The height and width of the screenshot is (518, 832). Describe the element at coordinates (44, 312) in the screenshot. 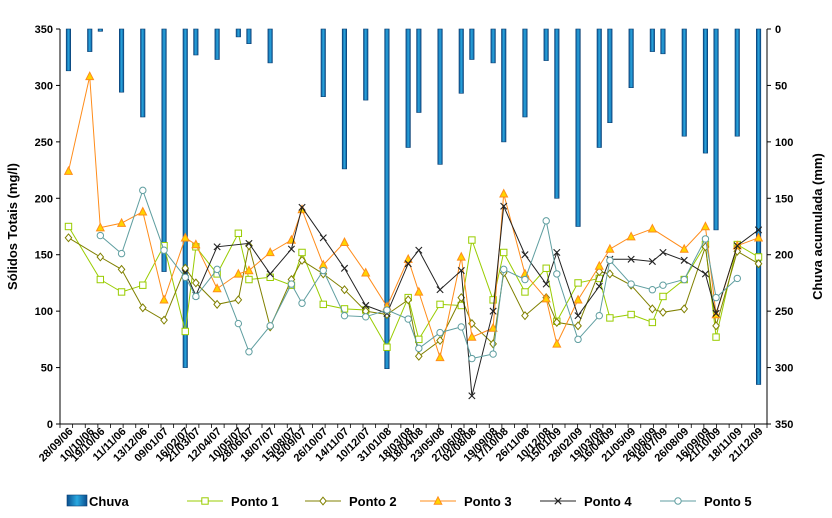

I see `y-left-tick-label: 100` at that location.